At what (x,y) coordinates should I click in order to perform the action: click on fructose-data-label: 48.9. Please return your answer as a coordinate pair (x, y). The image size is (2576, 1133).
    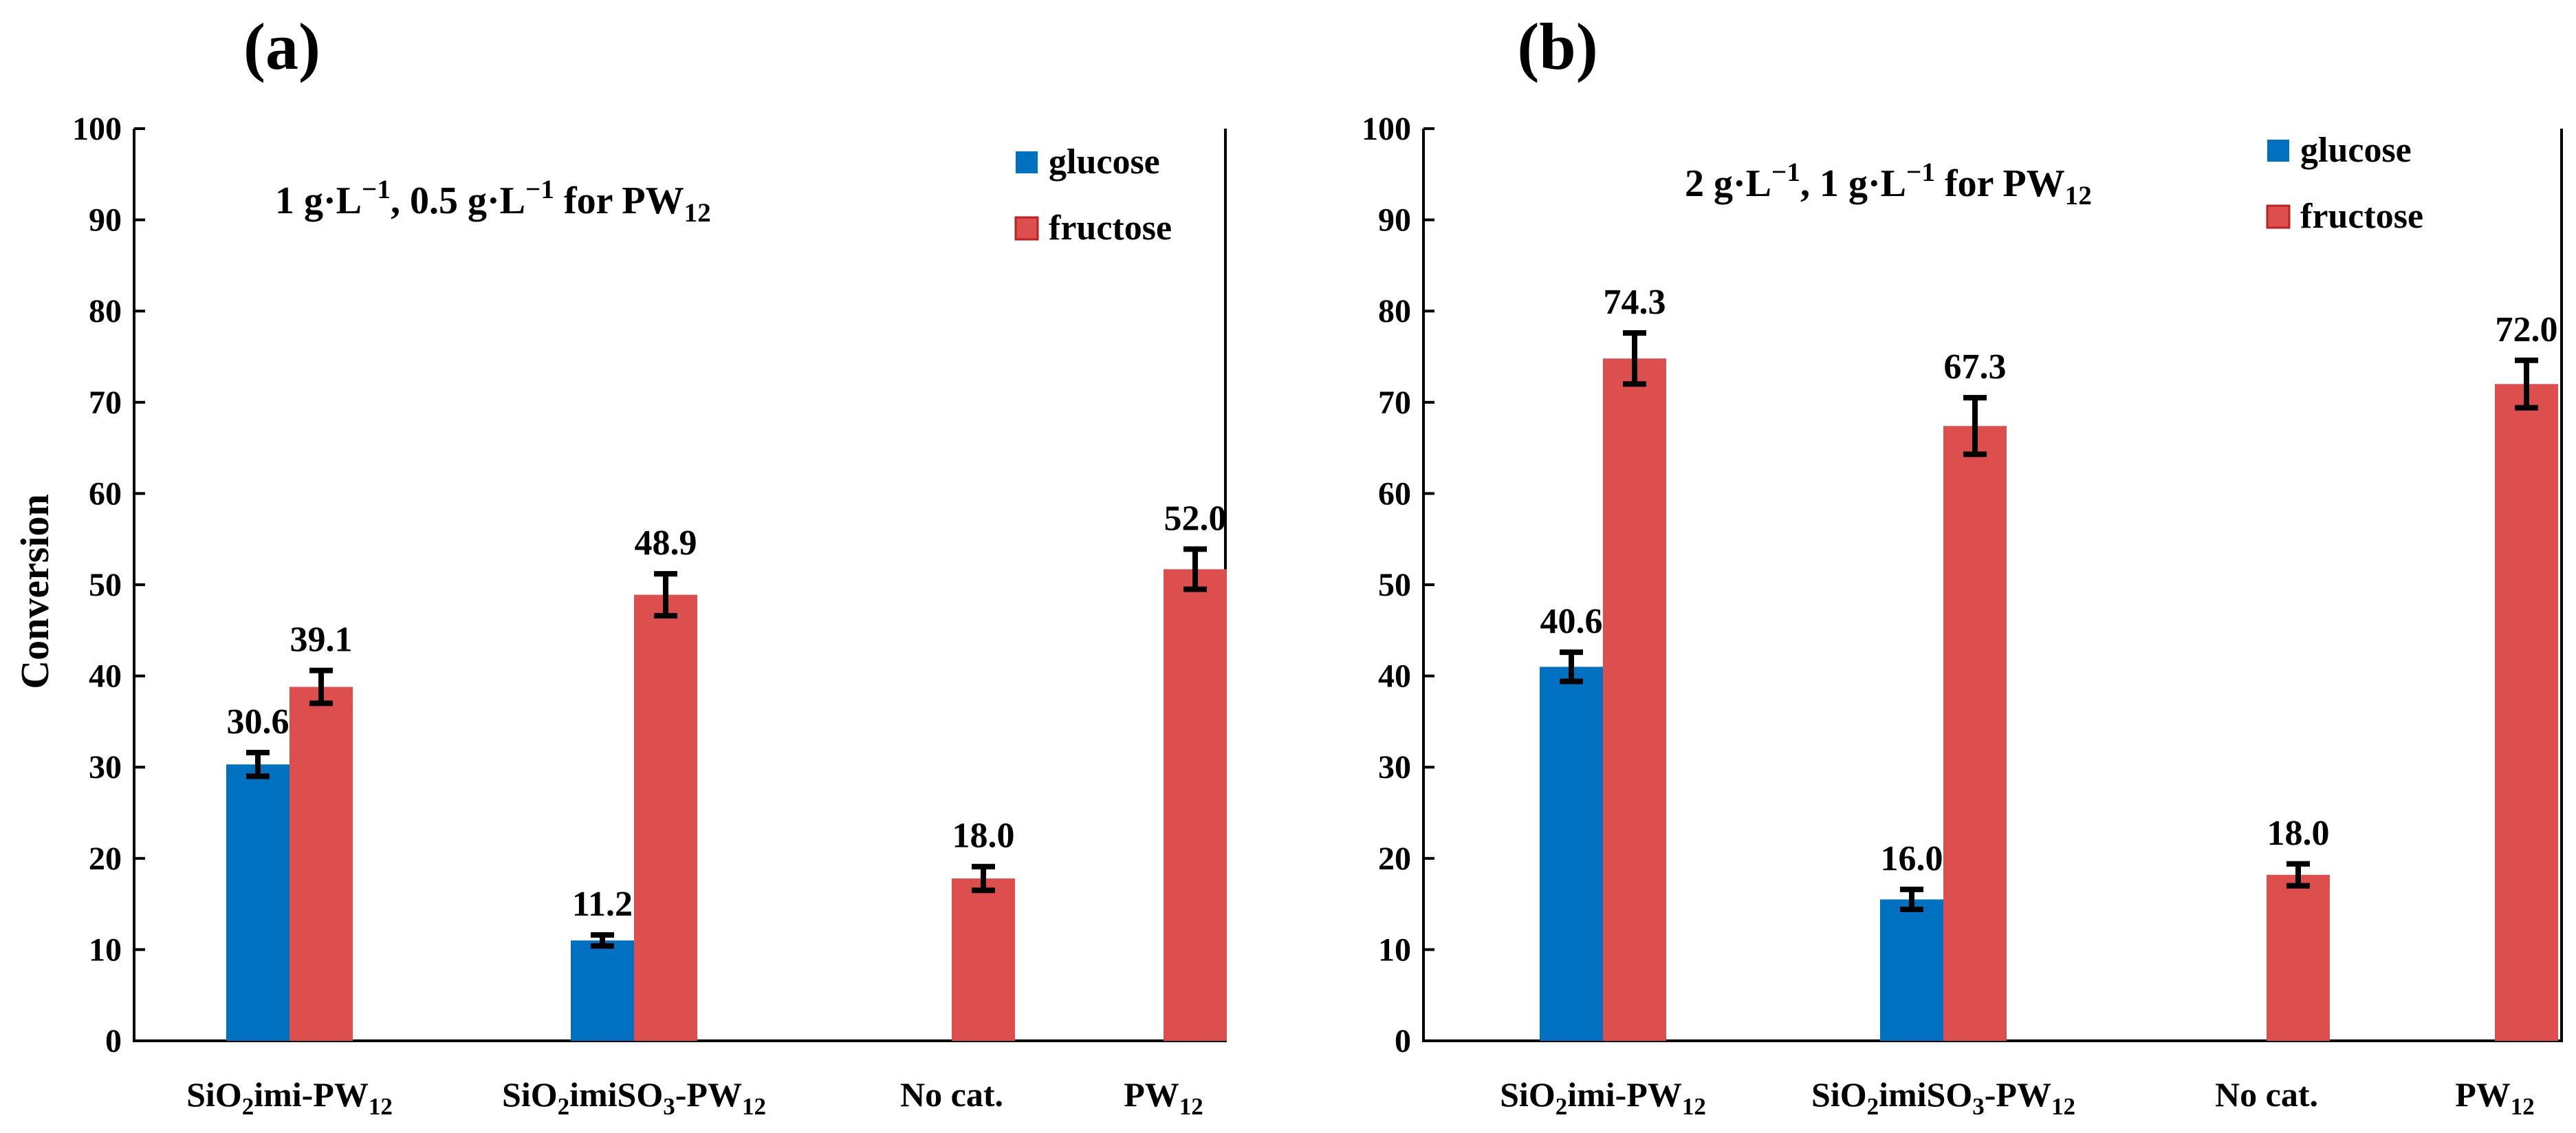
    Looking at the image, I should click on (666, 543).